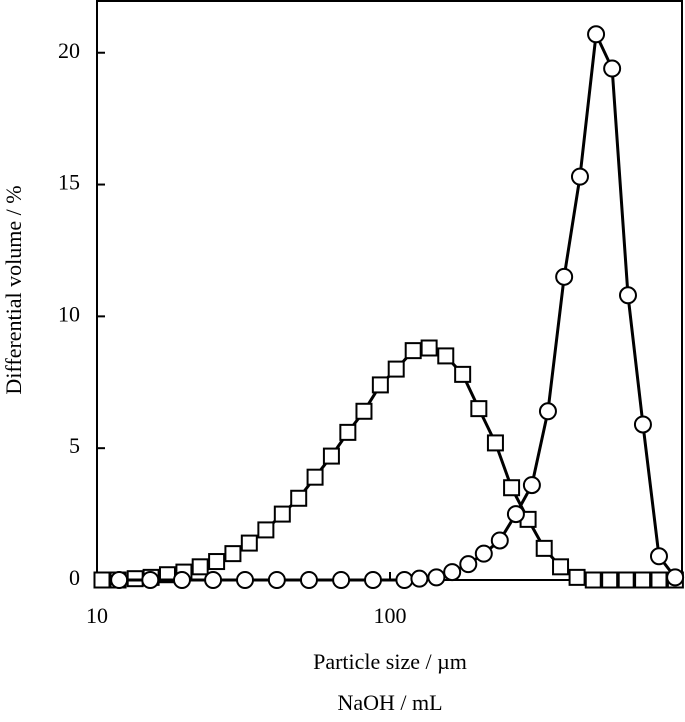 This screenshot has height=722, width=685. I want to click on y-tick-label: 0, so click(74, 577).